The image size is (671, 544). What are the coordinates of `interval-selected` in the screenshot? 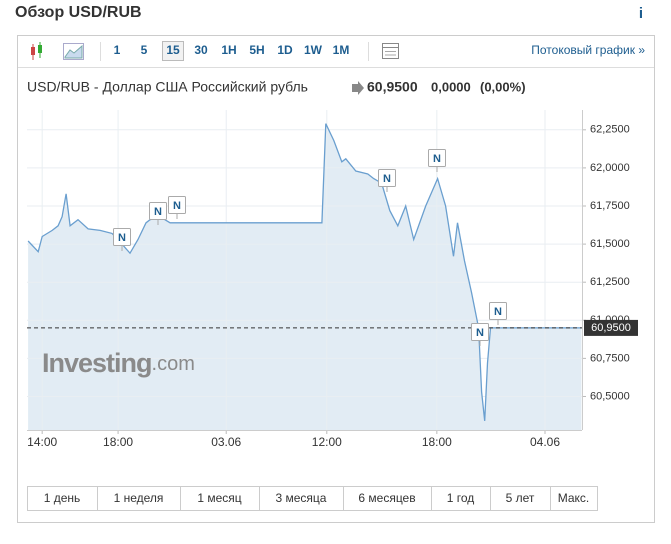 It's located at (173, 51).